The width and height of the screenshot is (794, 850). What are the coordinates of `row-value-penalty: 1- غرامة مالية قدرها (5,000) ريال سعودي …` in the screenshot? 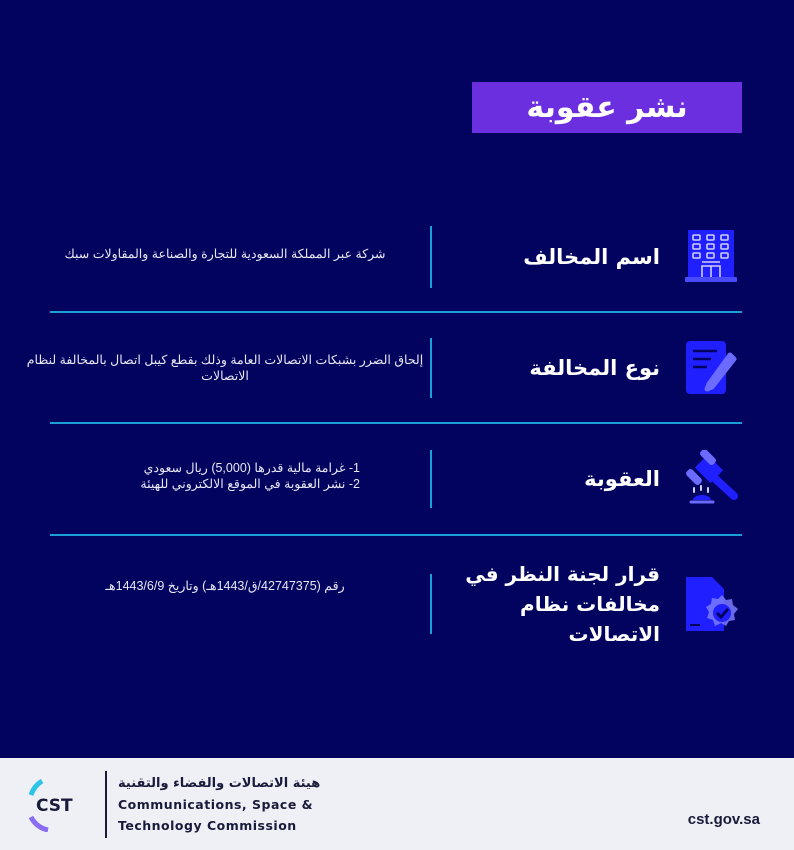 It's located at (225, 476).